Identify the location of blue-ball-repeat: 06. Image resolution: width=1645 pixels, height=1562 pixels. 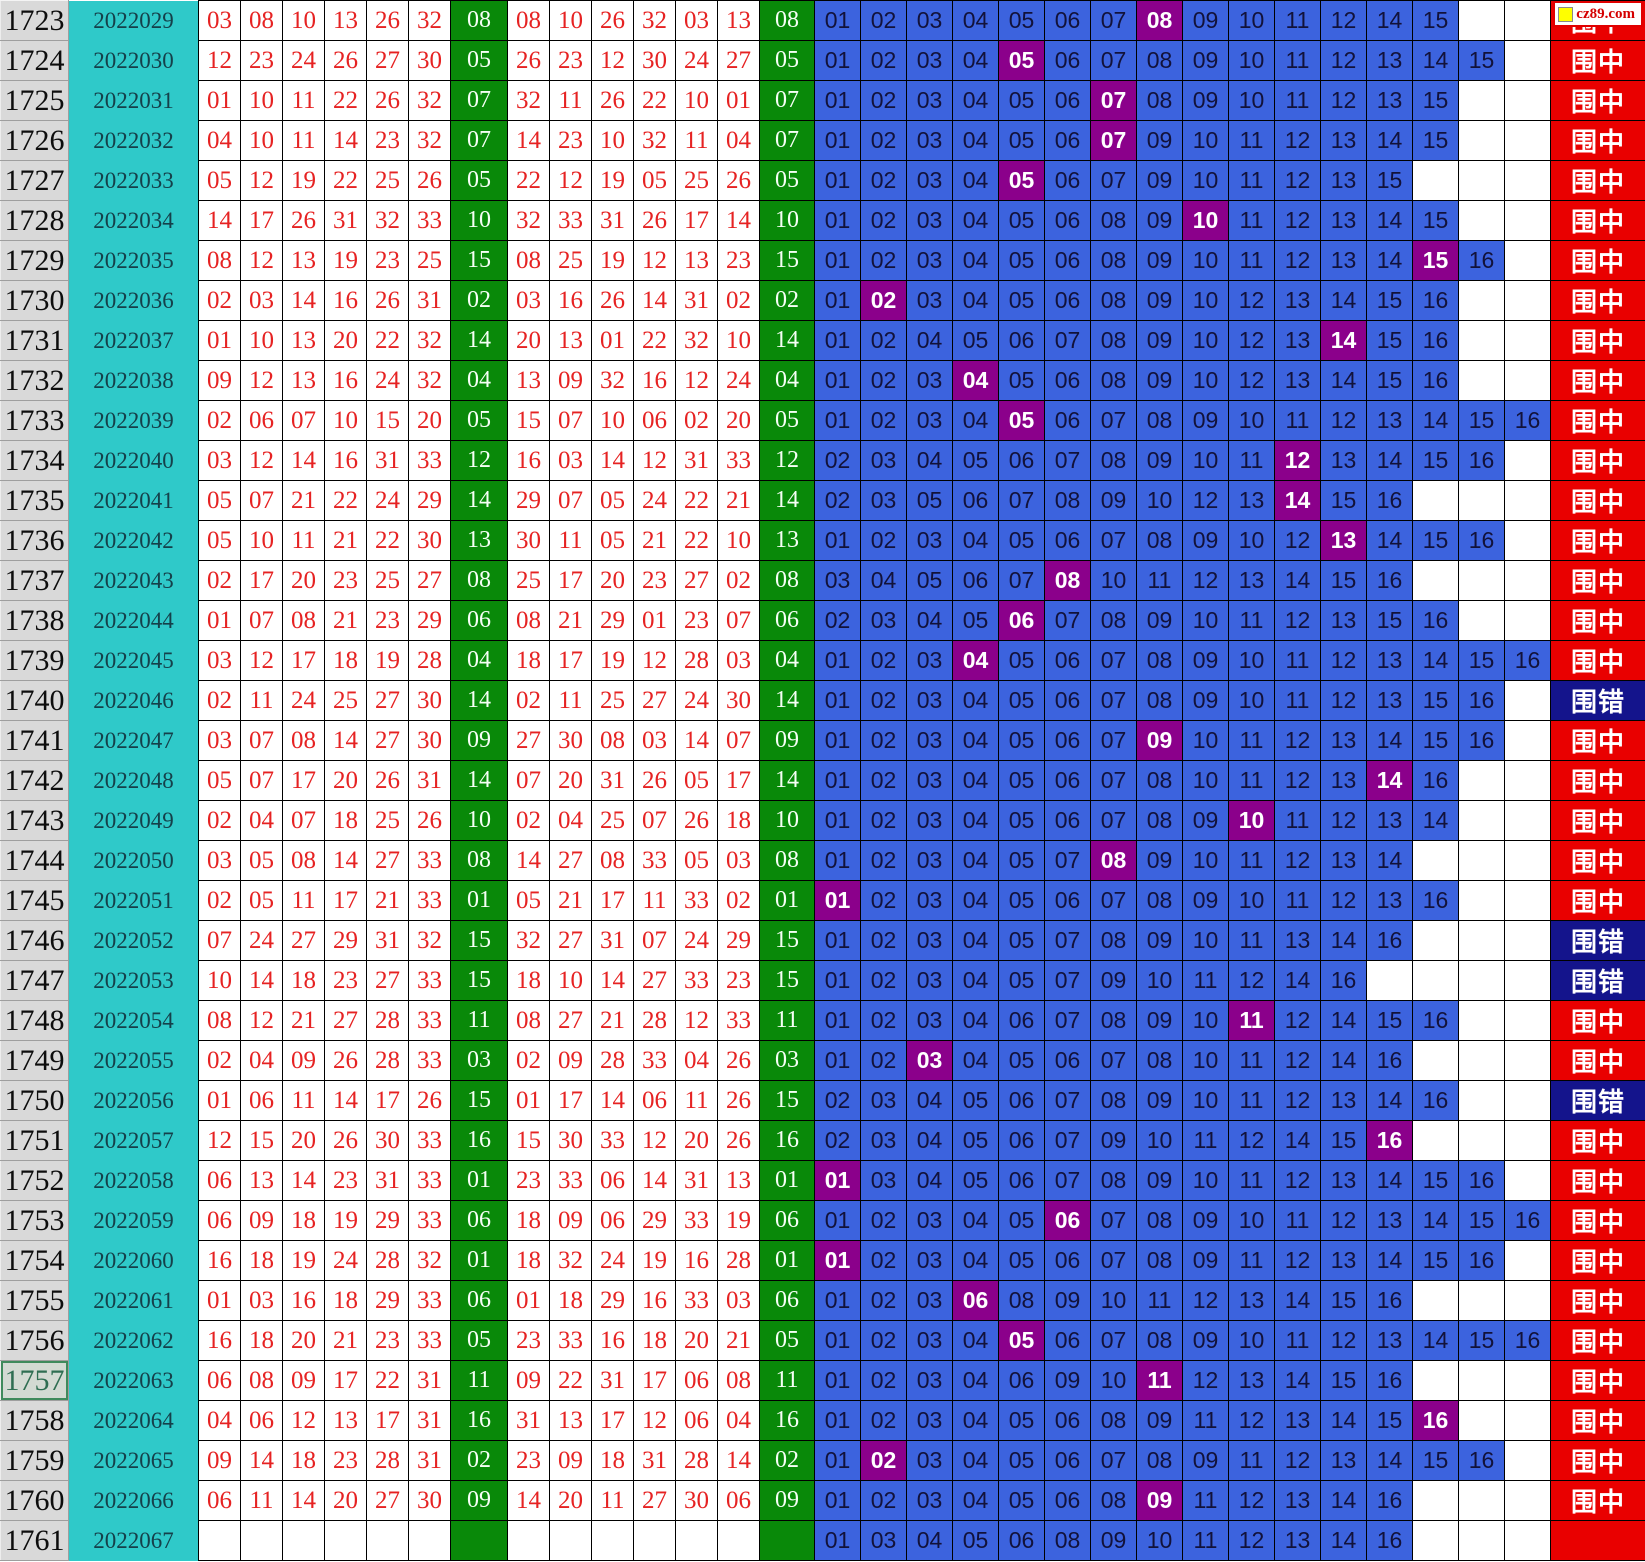
(787, 1300).